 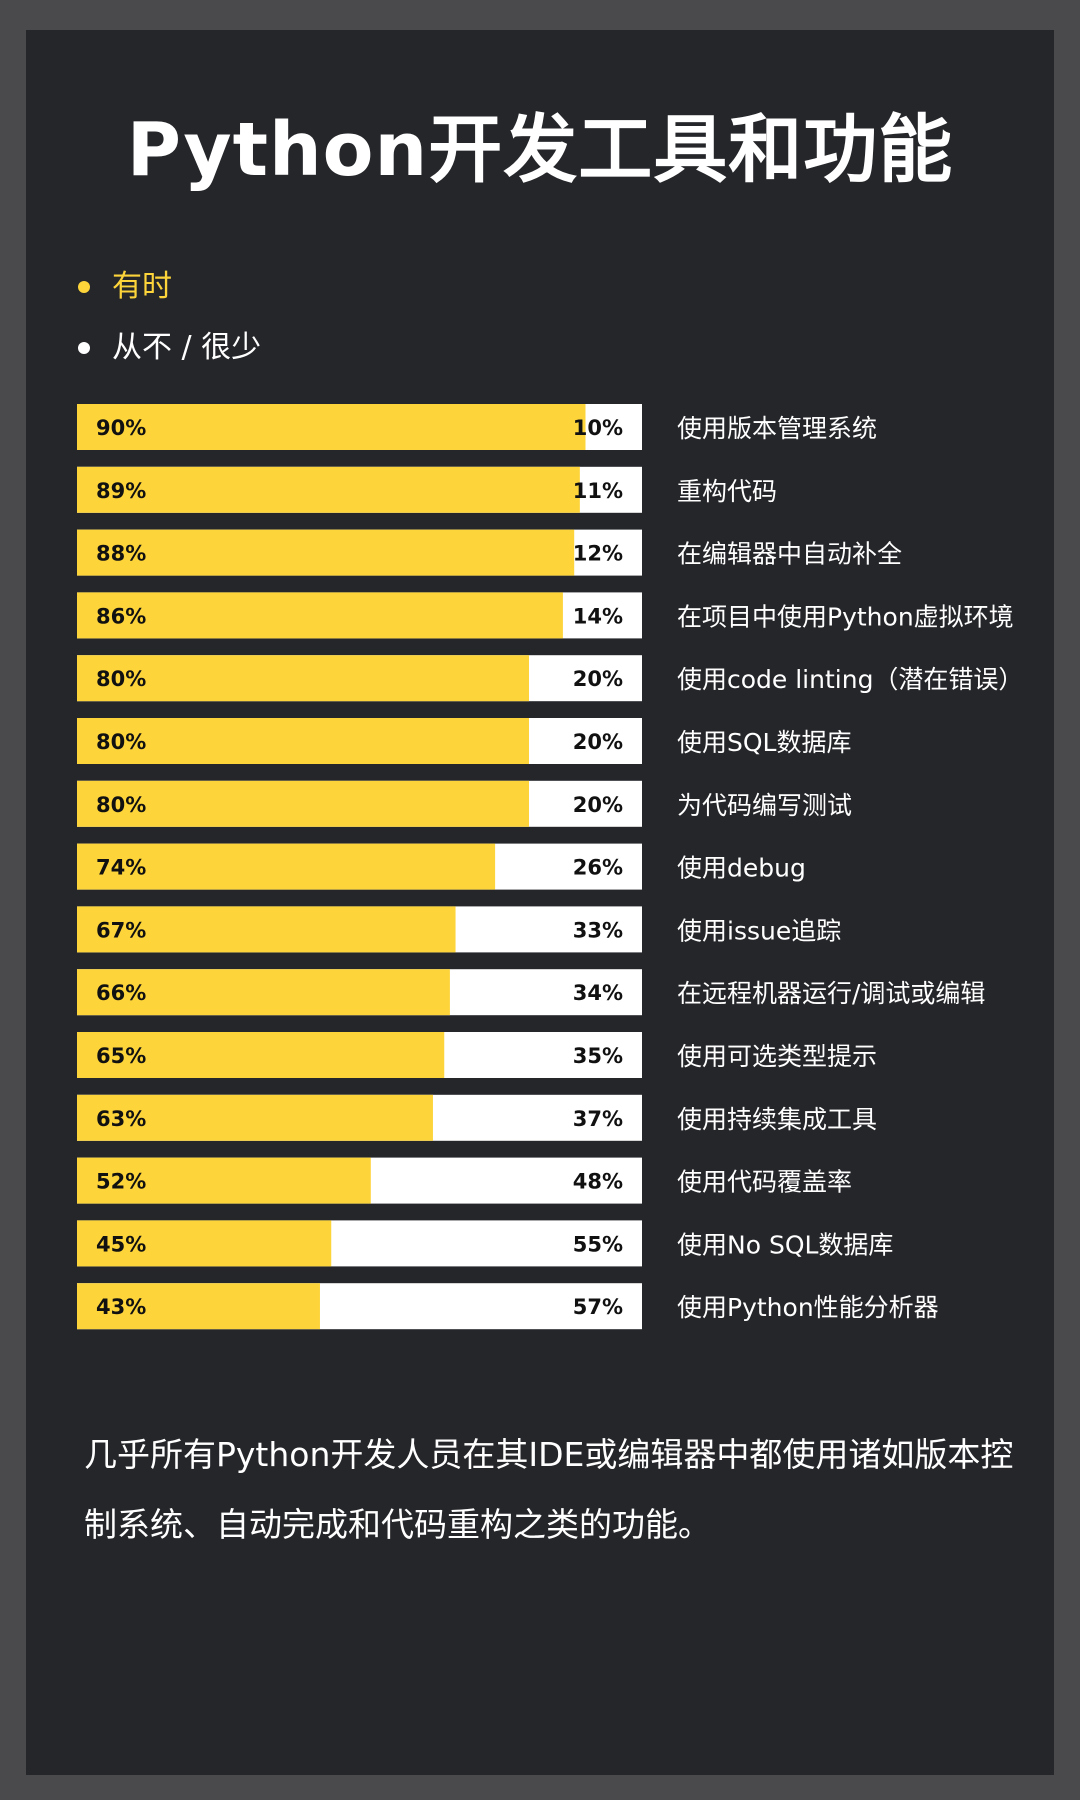 What do you see at coordinates (598, 554) in the screenshot?
I see `bar-never-label: 12%` at bounding box center [598, 554].